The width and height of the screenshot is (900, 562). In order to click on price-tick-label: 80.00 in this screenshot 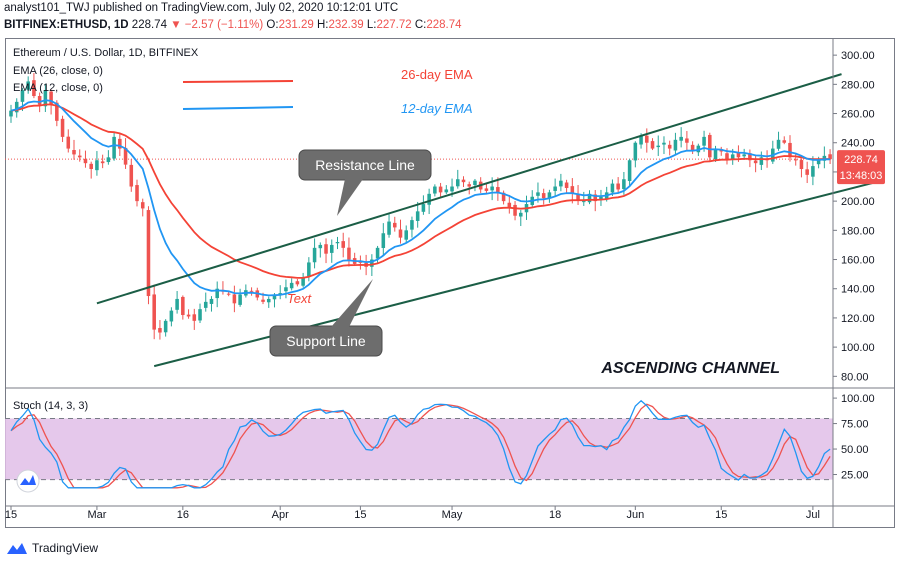, I will do `click(855, 377)`.